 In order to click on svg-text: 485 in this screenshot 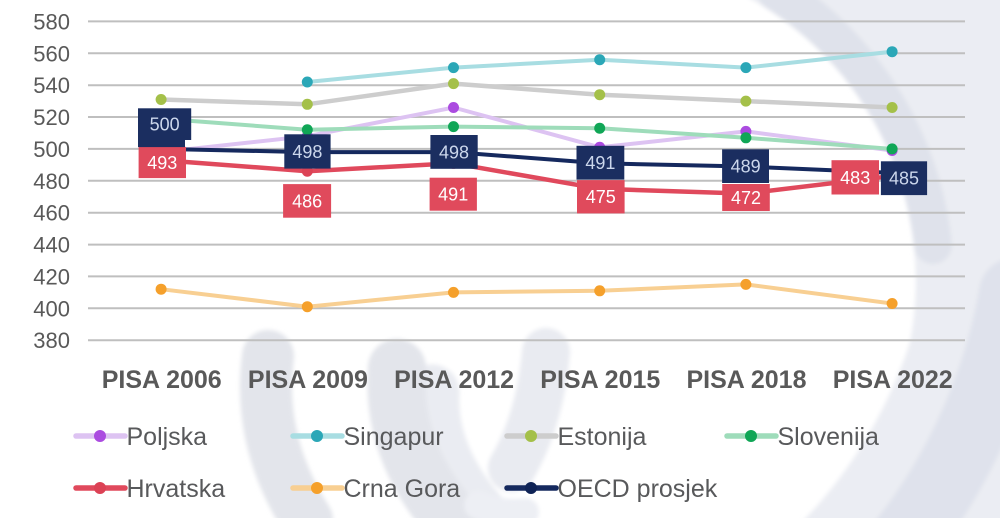, I will do `click(904, 179)`.